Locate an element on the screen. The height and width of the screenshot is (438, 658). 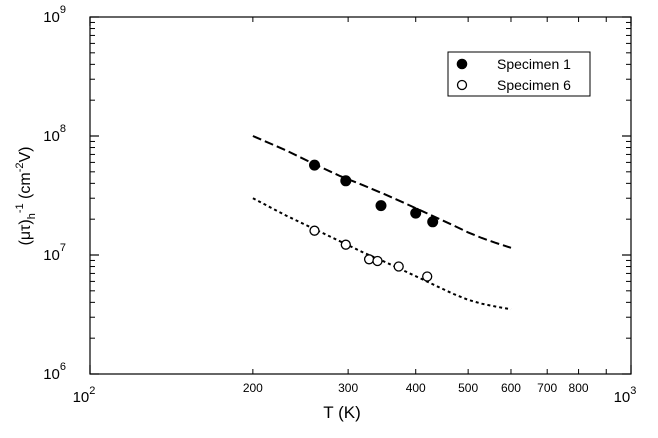
y-major-tick-label: 10⁸ is located at coordinates (54, 134).